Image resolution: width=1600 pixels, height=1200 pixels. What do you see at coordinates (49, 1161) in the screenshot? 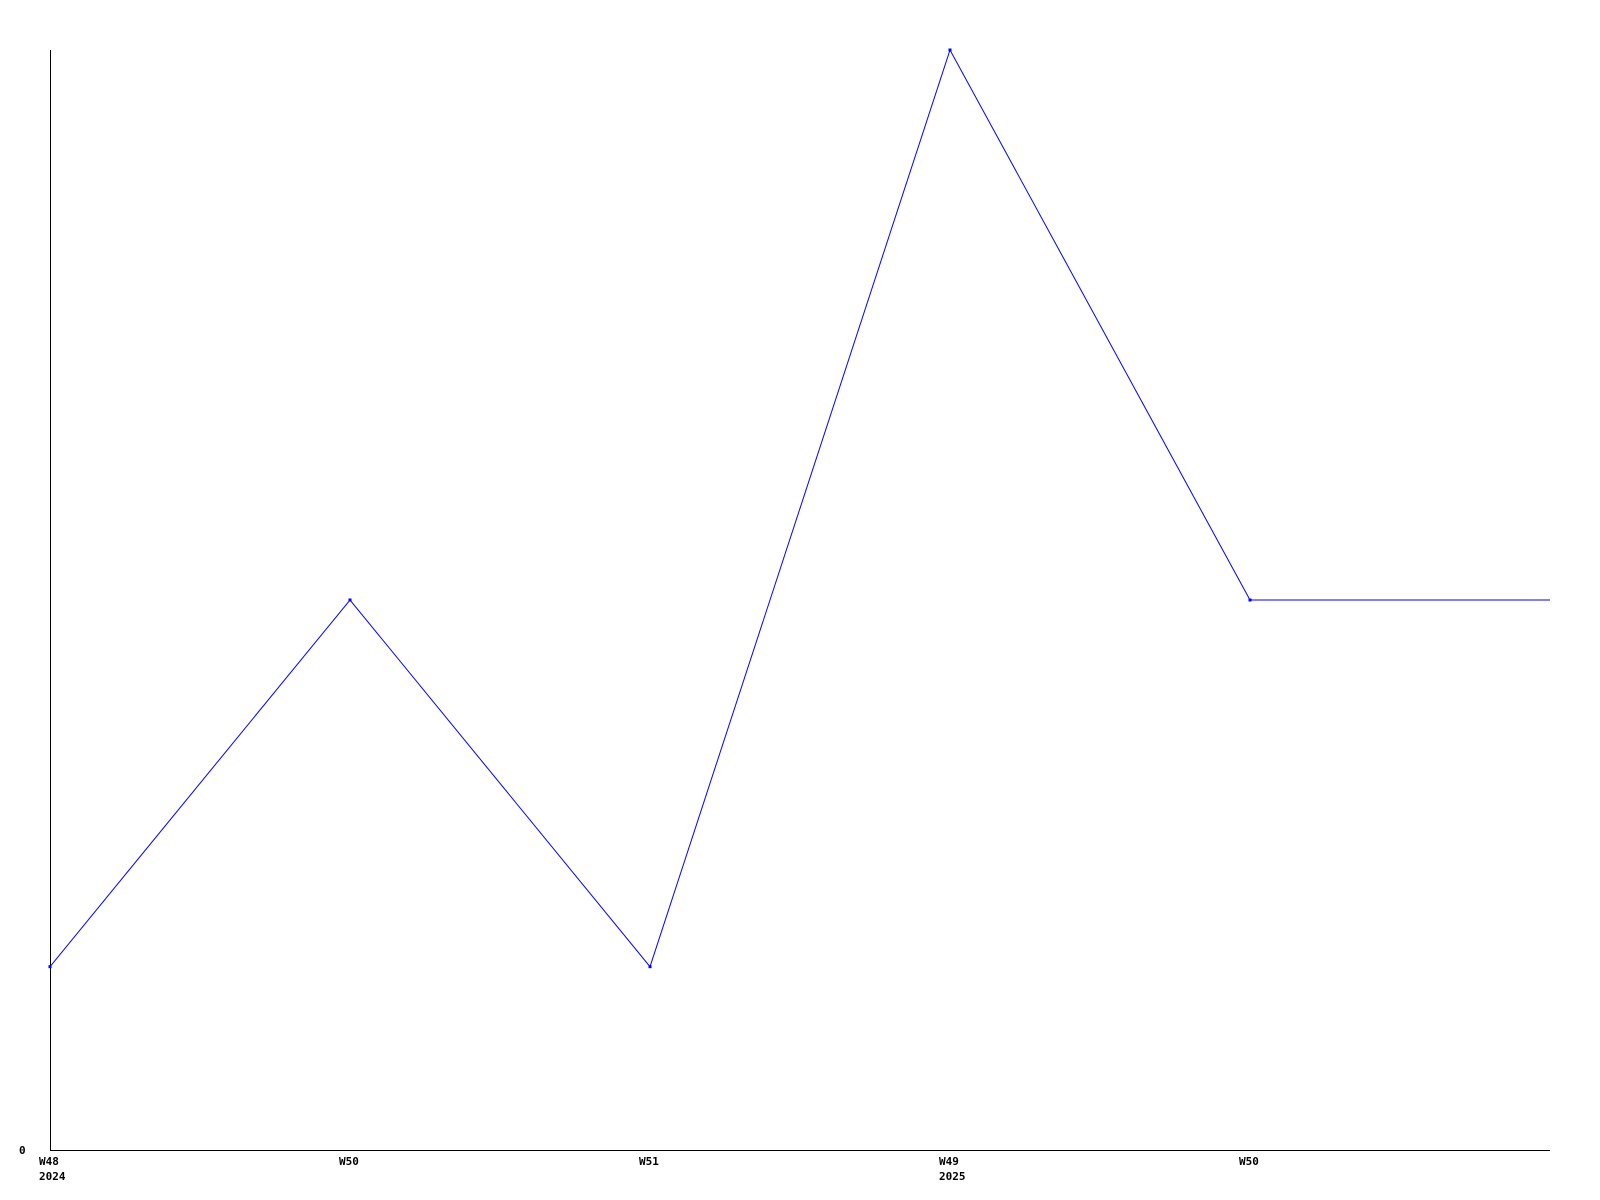
I see `x-tick-label: W48` at bounding box center [49, 1161].